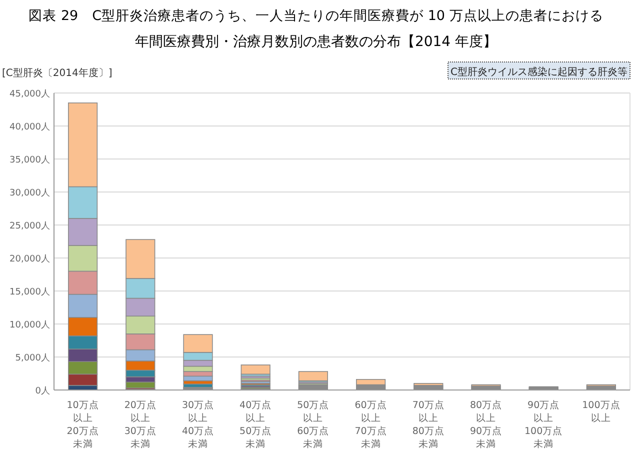 The image size is (632, 458). Describe the element at coordinates (316, 42) in the screenshot. I see `subtitle: 年間医療費別・治療月数別の患者数の分布【2014 年度】` at that location.